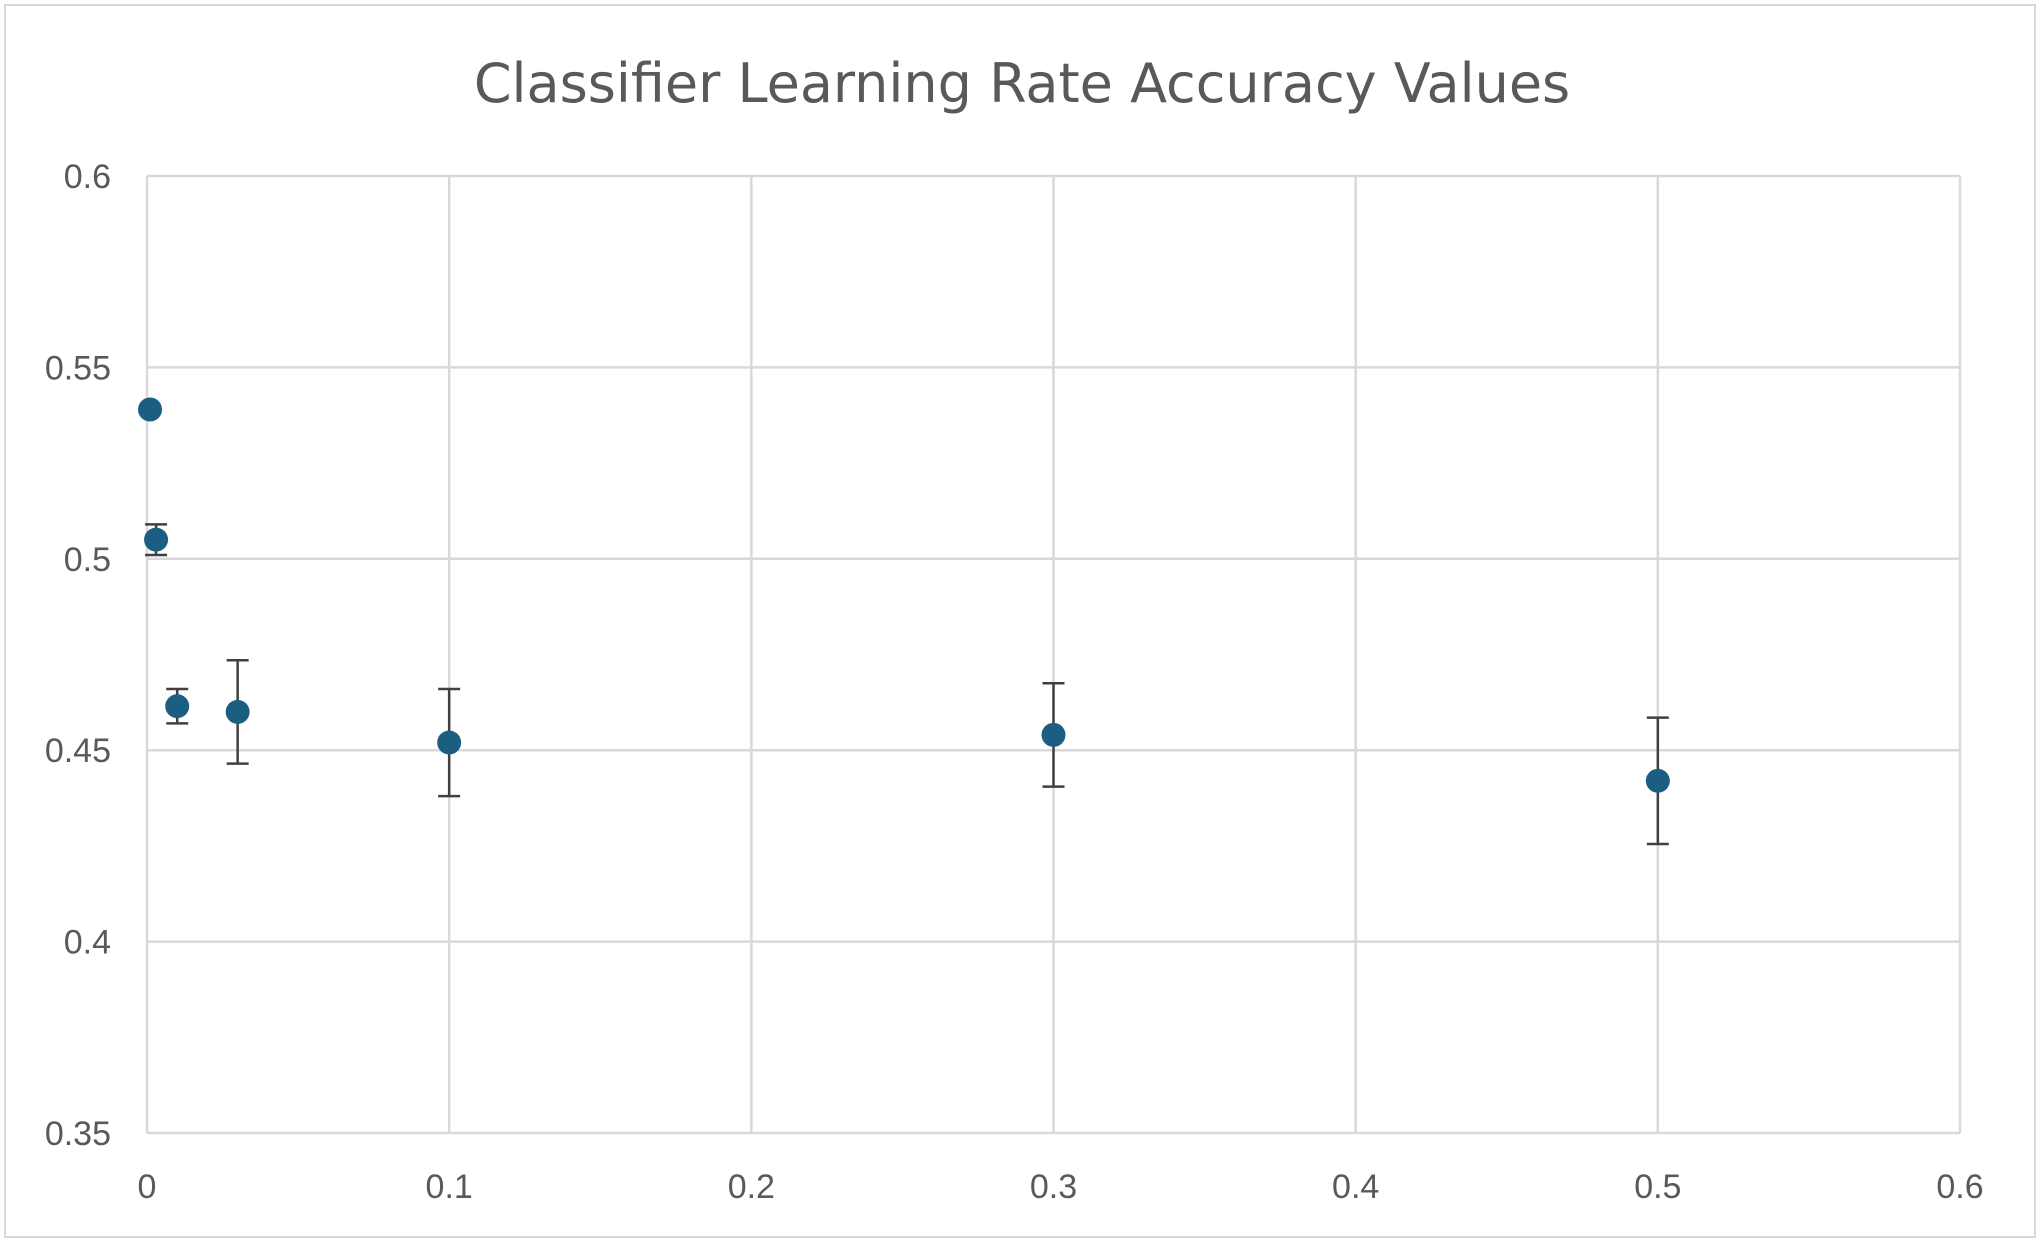 The height and width of the screenshot is (1246, 2044). Describe the element at coordinates (78, 655) in the screenshot. I see `y-axis-tick-labels: 0.35 0.4 0.45 0.5 0.55 0.6` at that location.